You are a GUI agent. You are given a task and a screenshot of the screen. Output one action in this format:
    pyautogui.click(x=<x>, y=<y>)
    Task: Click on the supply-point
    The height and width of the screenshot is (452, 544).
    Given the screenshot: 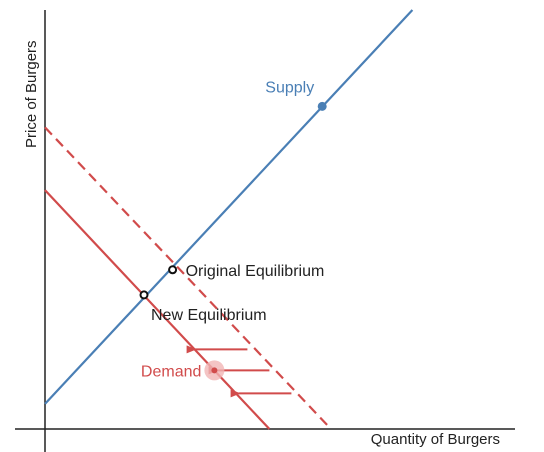 What is the action you would take?
    pyautogui.click(x=322, y=106)
    